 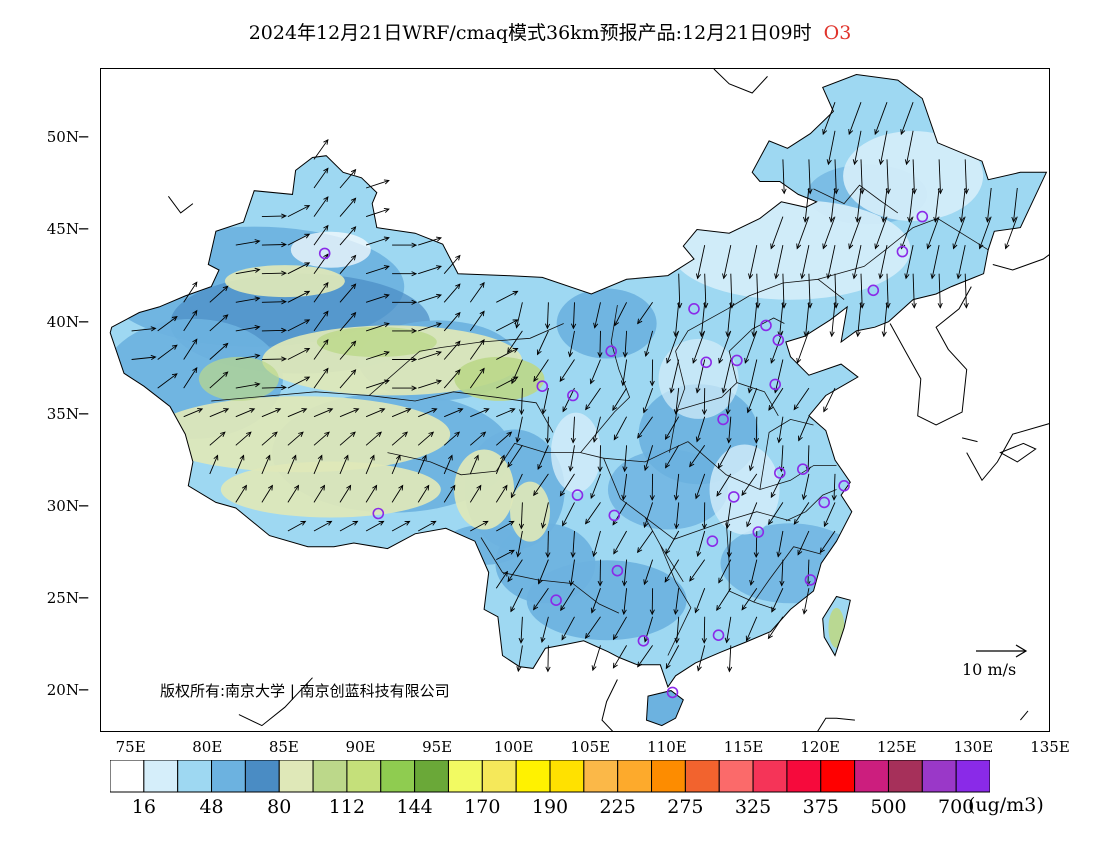 I want to click on lon-label: 100E, so click(x=513, y=747).